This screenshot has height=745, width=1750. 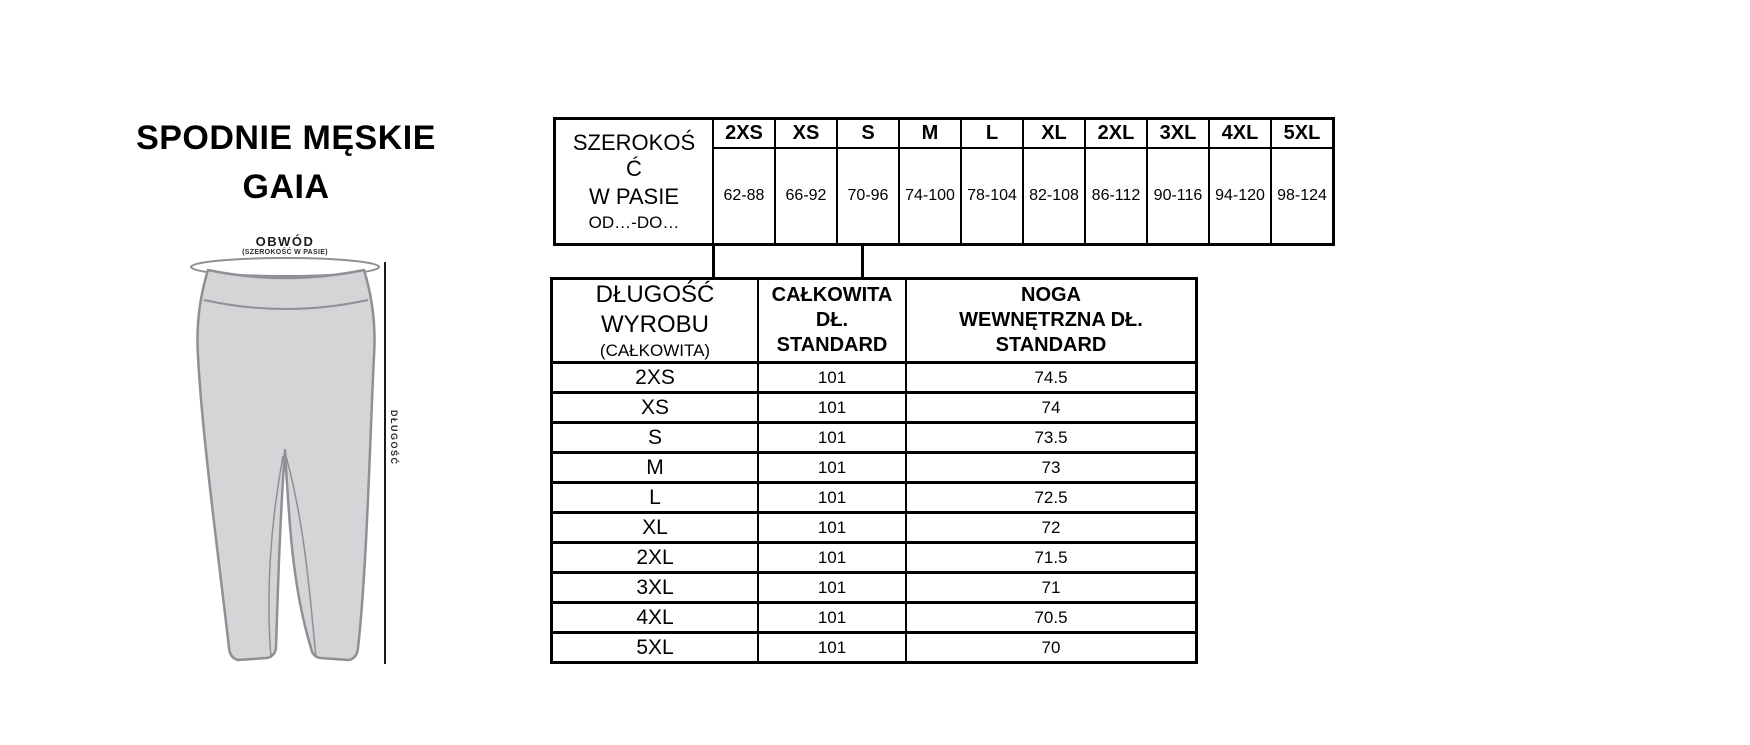 What do you see at coordinates (276, 557) in the screenshot?
I see `left-leg-inner-fold` at bounding box center [276, 557].